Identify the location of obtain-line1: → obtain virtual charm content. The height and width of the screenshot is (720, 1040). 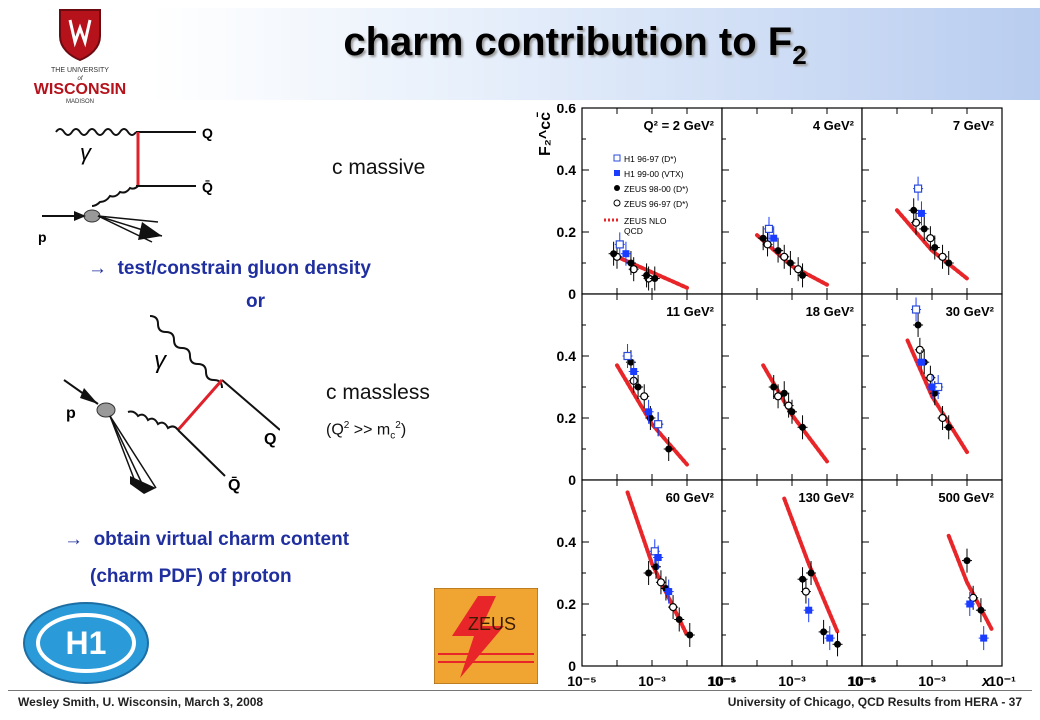
(206, 540).